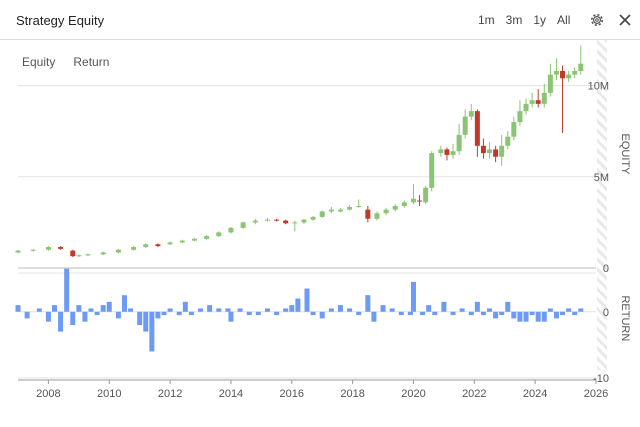 Image resolution: width=640 pixels, height=427 pixels. What do you see at coordinates (625, 318) in the screenshot?
I see `return-axis-label: RETURN` at bounding box center [625, 318].